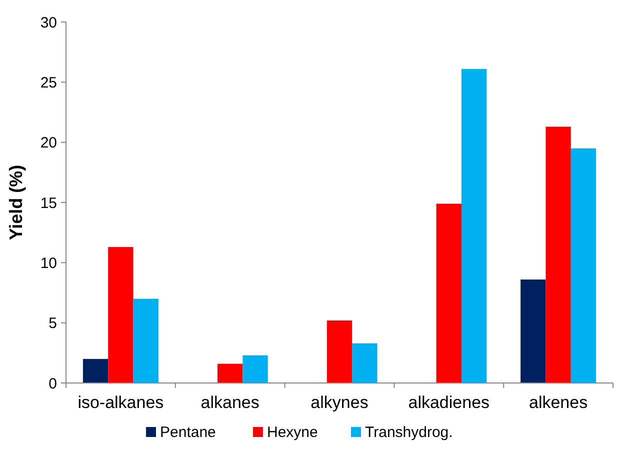  I want to click on y-tick-label: 30, so click(48, 23).